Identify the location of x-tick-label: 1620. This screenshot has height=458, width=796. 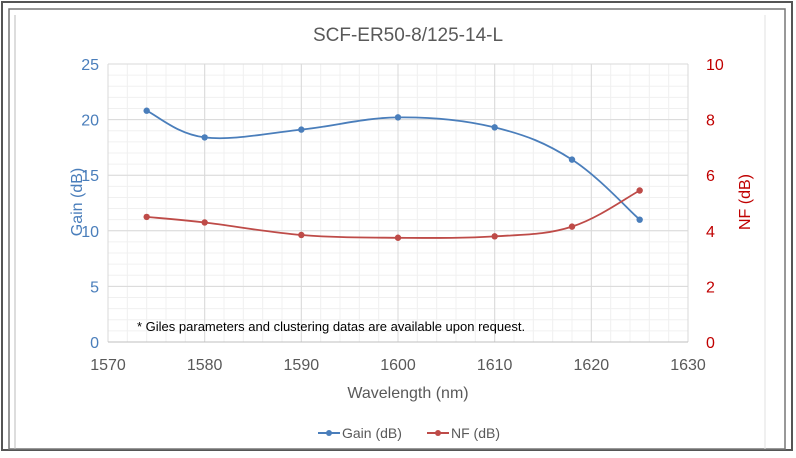
(592, 365).